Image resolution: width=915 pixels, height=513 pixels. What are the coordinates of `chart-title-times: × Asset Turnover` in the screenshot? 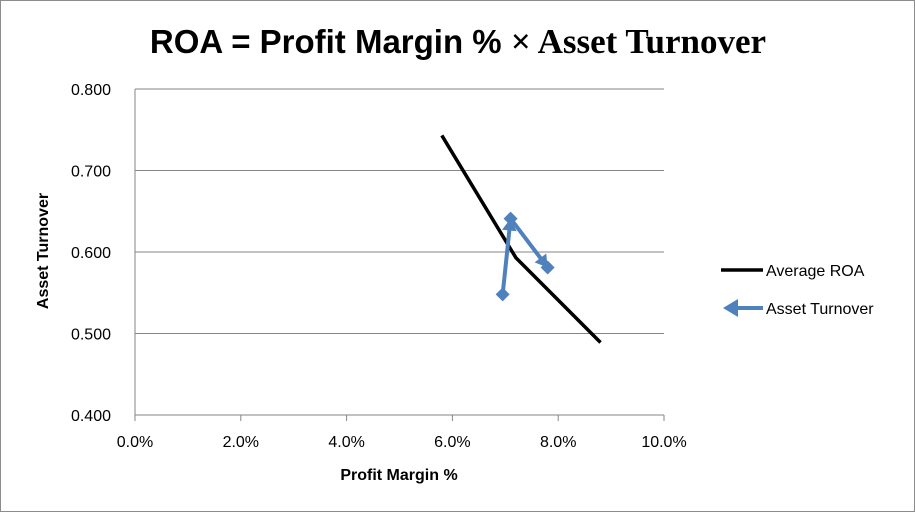 It's located at (638, 41).